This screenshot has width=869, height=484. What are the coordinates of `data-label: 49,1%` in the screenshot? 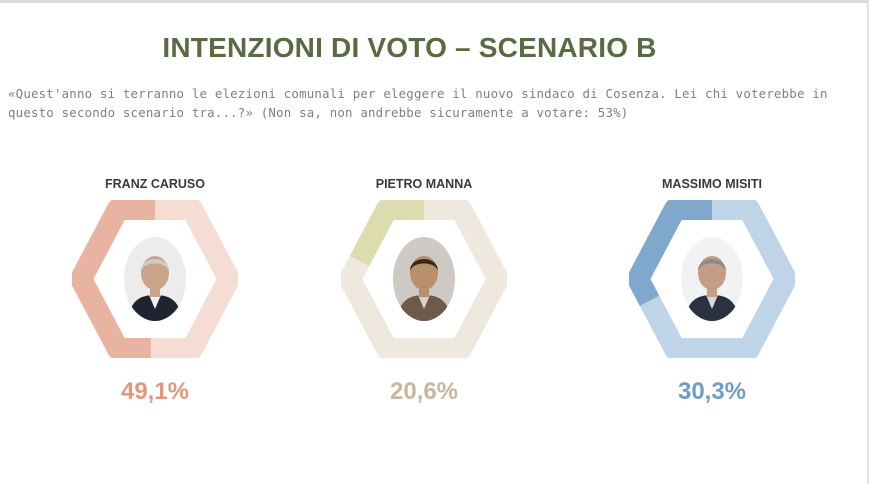 It's located at (155, 391).